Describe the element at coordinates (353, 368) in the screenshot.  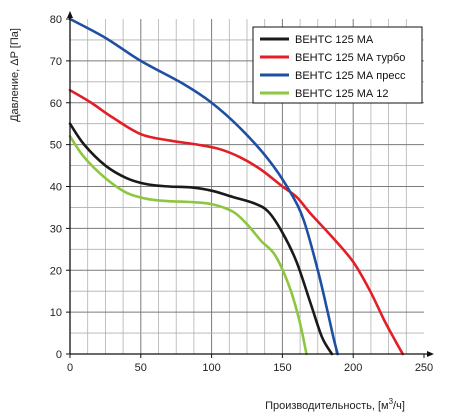
I see `x-tick-label: 200` at that location.